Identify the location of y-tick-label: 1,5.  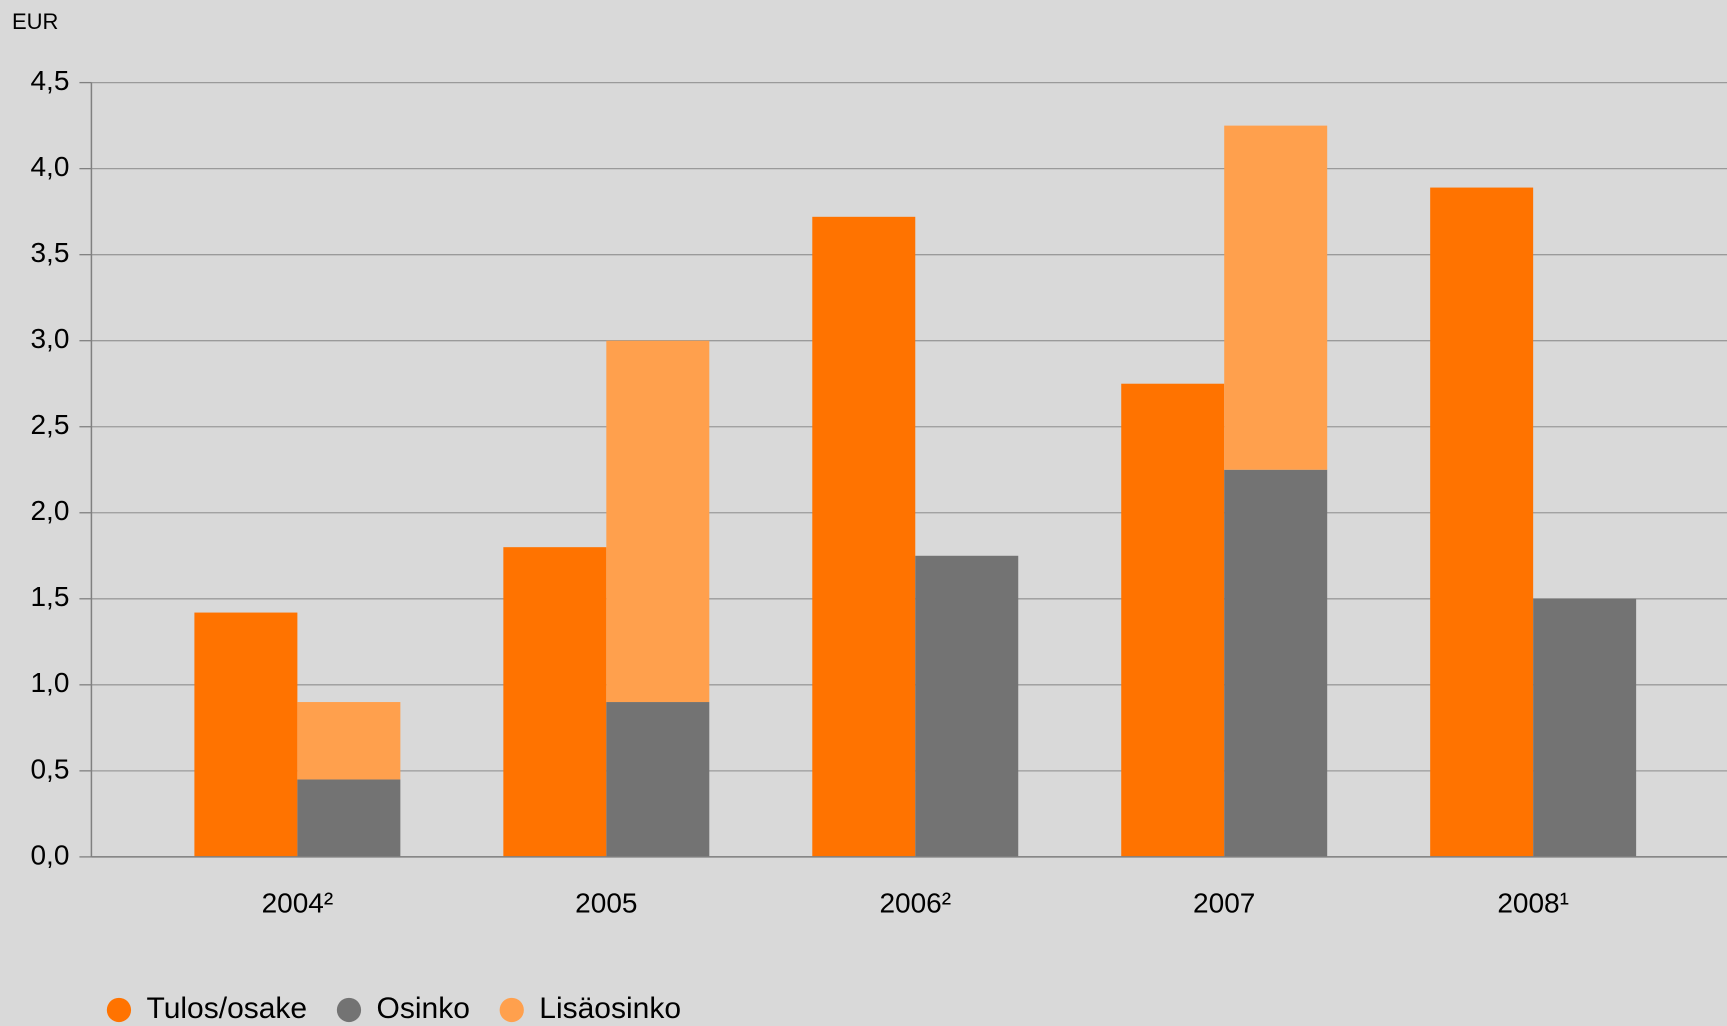
(49, 596).